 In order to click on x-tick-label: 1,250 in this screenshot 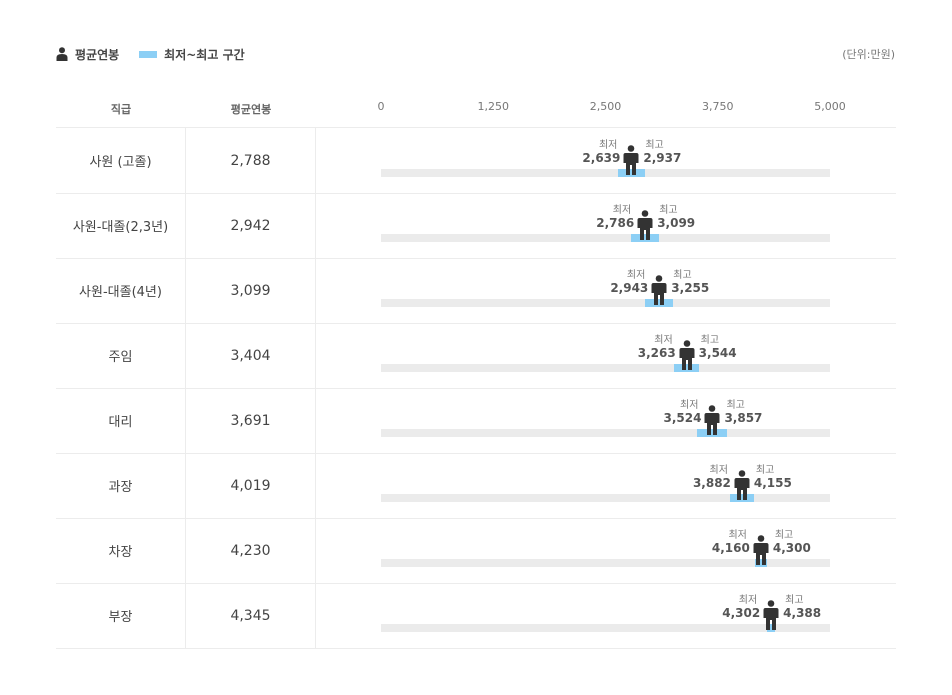, I will do `click(493, 106)`.